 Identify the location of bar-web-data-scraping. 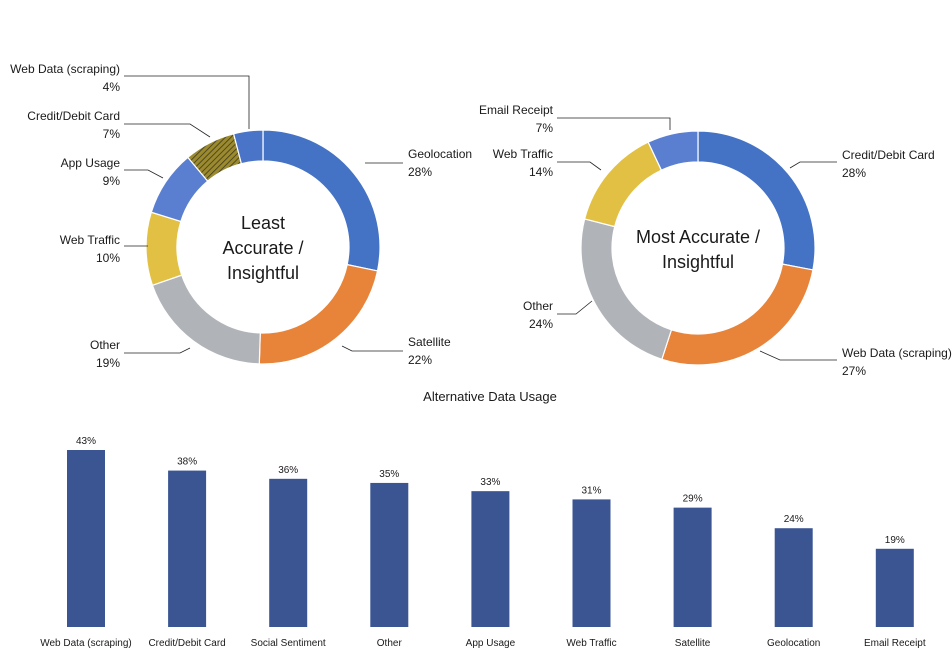
(86, 538).